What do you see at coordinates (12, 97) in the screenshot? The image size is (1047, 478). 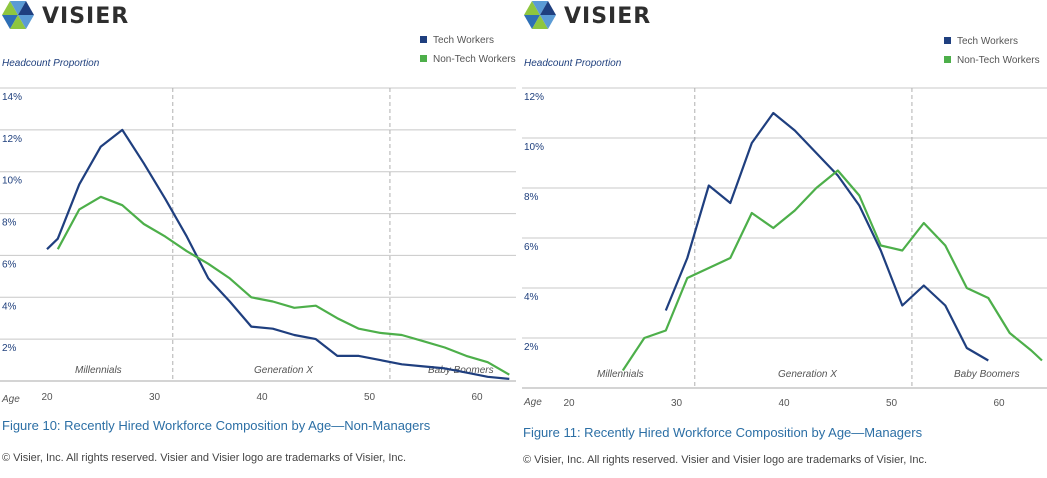 I see `y-tick-label: 14%` at bounding box center [12, 97].